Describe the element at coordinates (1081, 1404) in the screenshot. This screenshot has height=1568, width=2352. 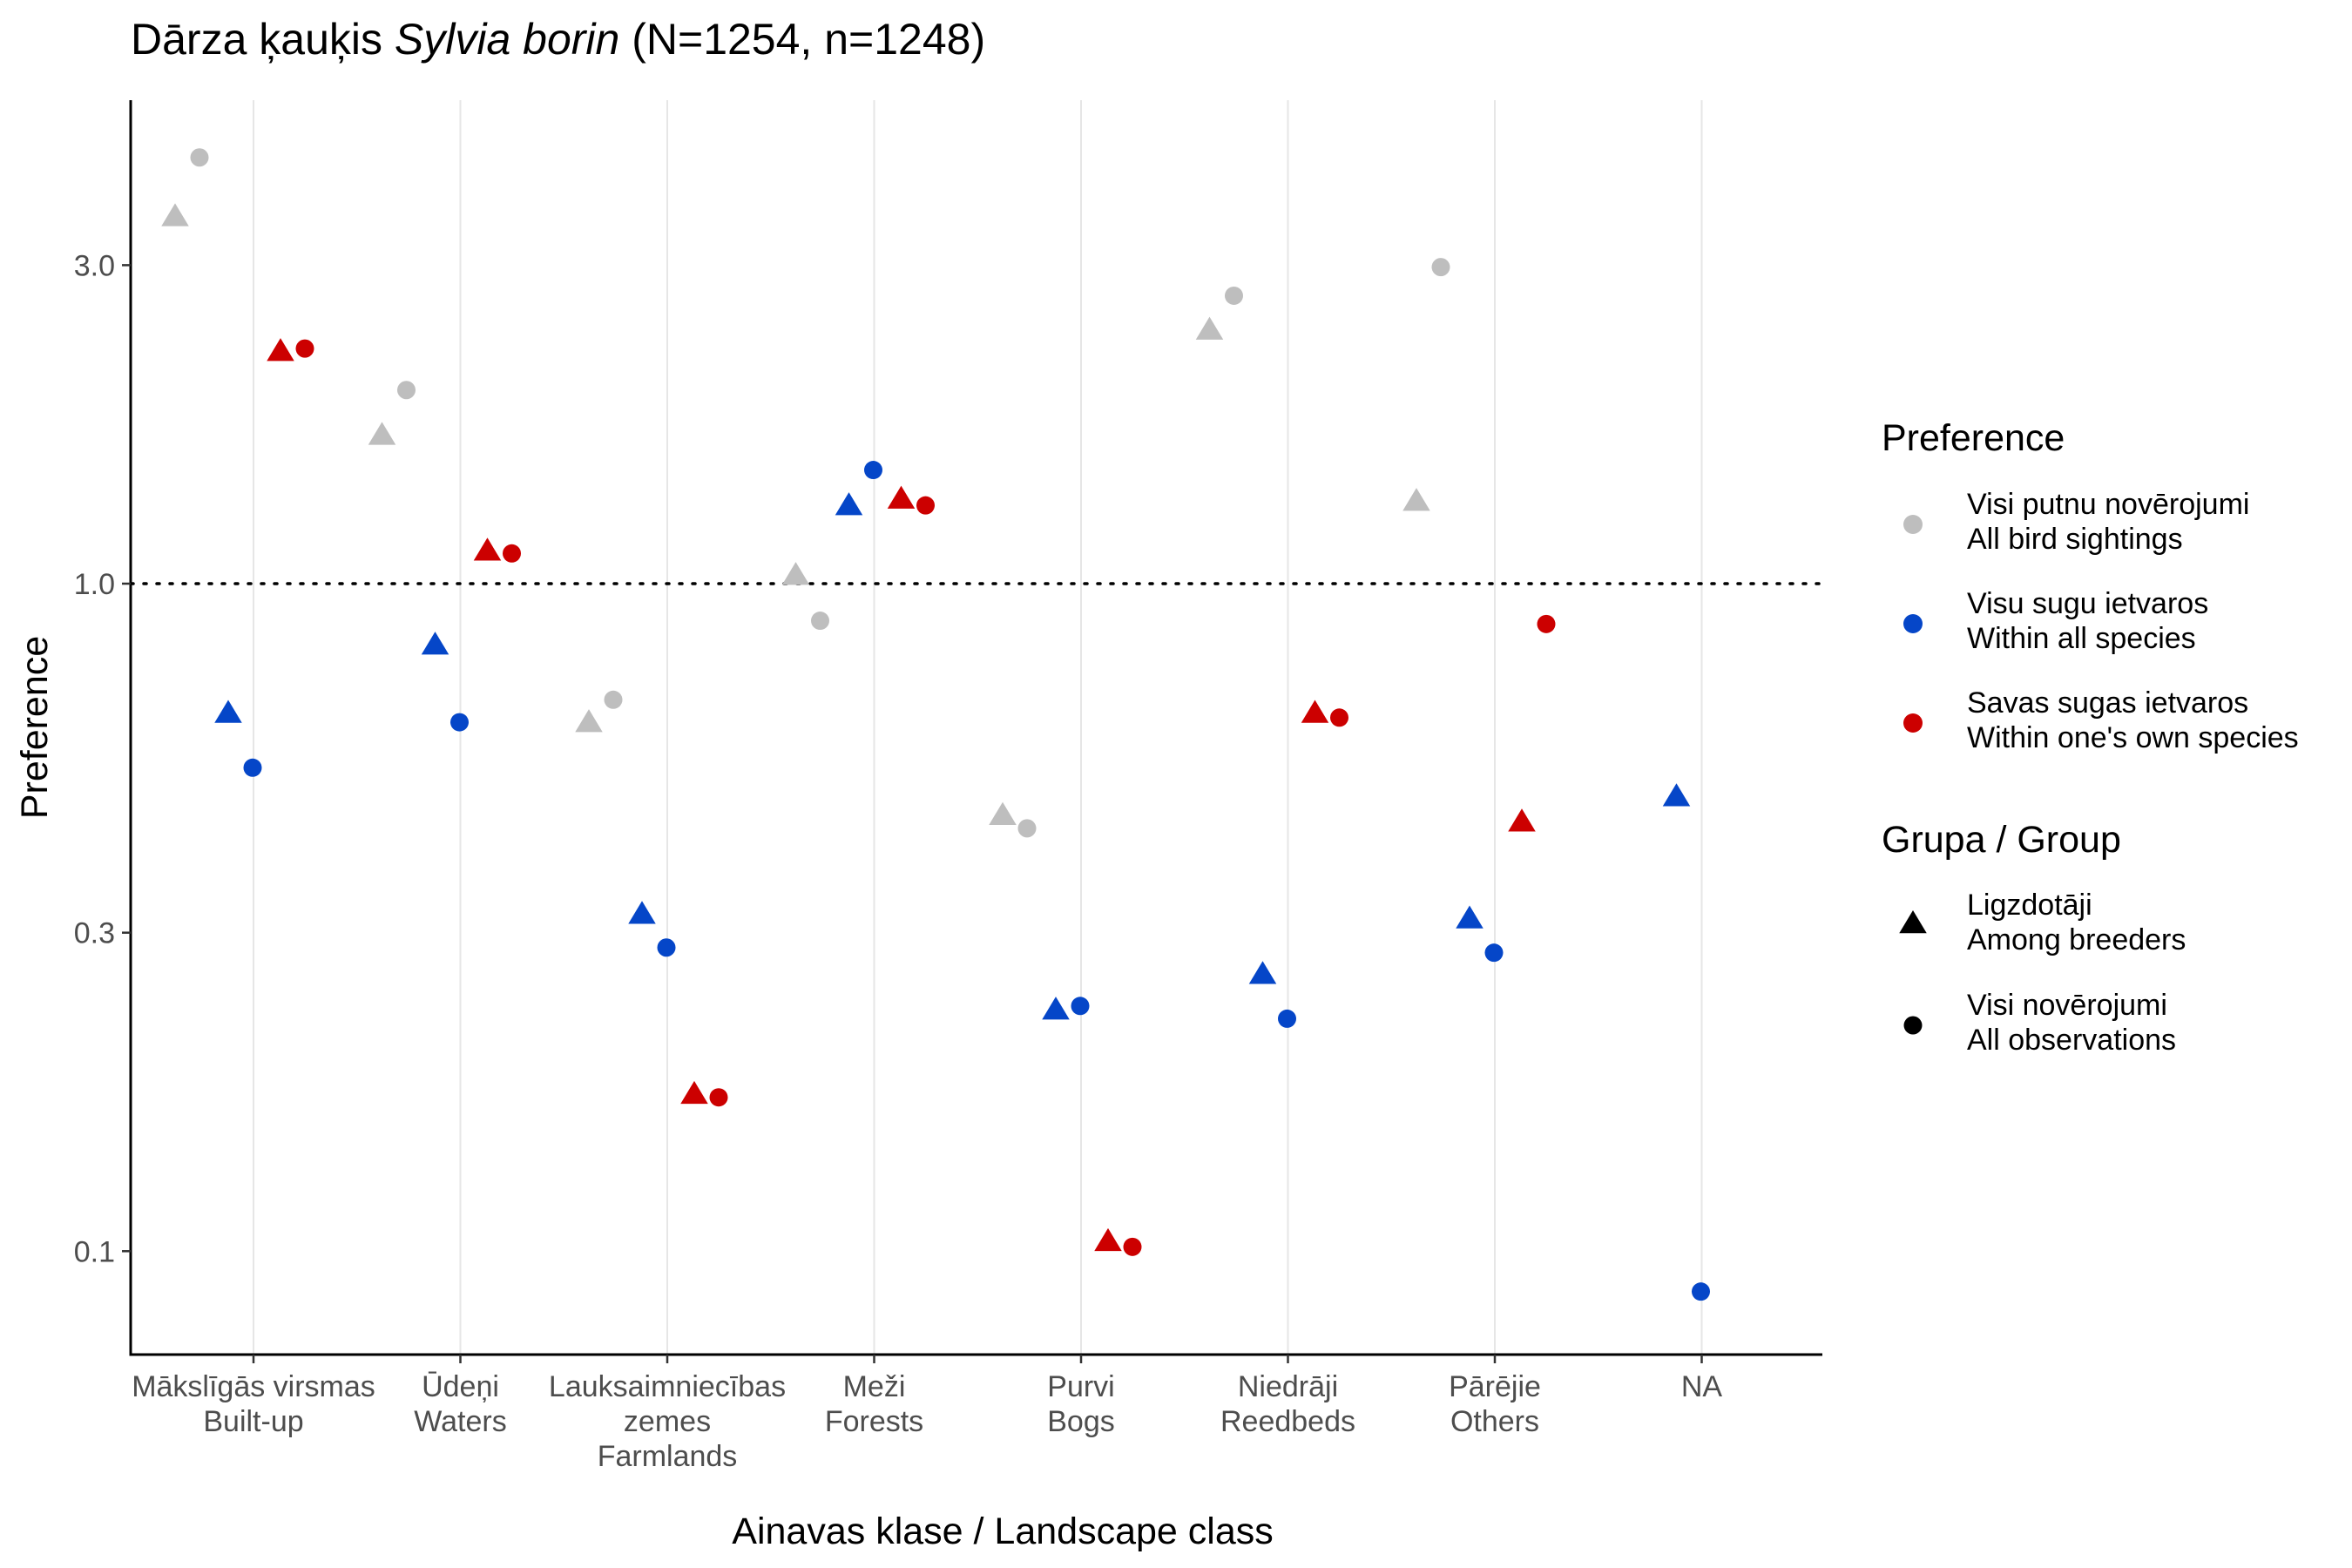
I see `x-tick-label: Purvi Bogs` at that location.